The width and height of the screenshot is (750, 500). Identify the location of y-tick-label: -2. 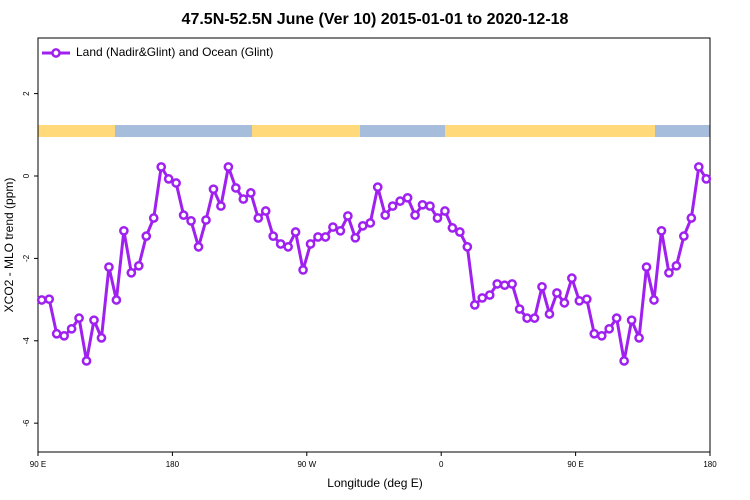
(26, 258).